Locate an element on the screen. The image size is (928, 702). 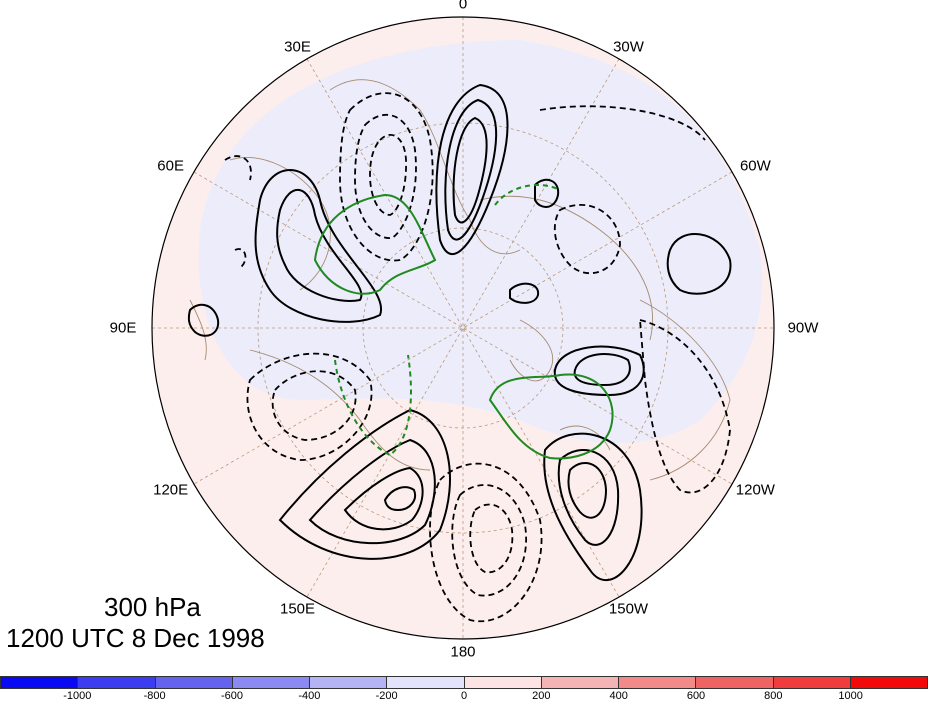
colorbar-tick-label: -200 is located at coordinates (386, 696).